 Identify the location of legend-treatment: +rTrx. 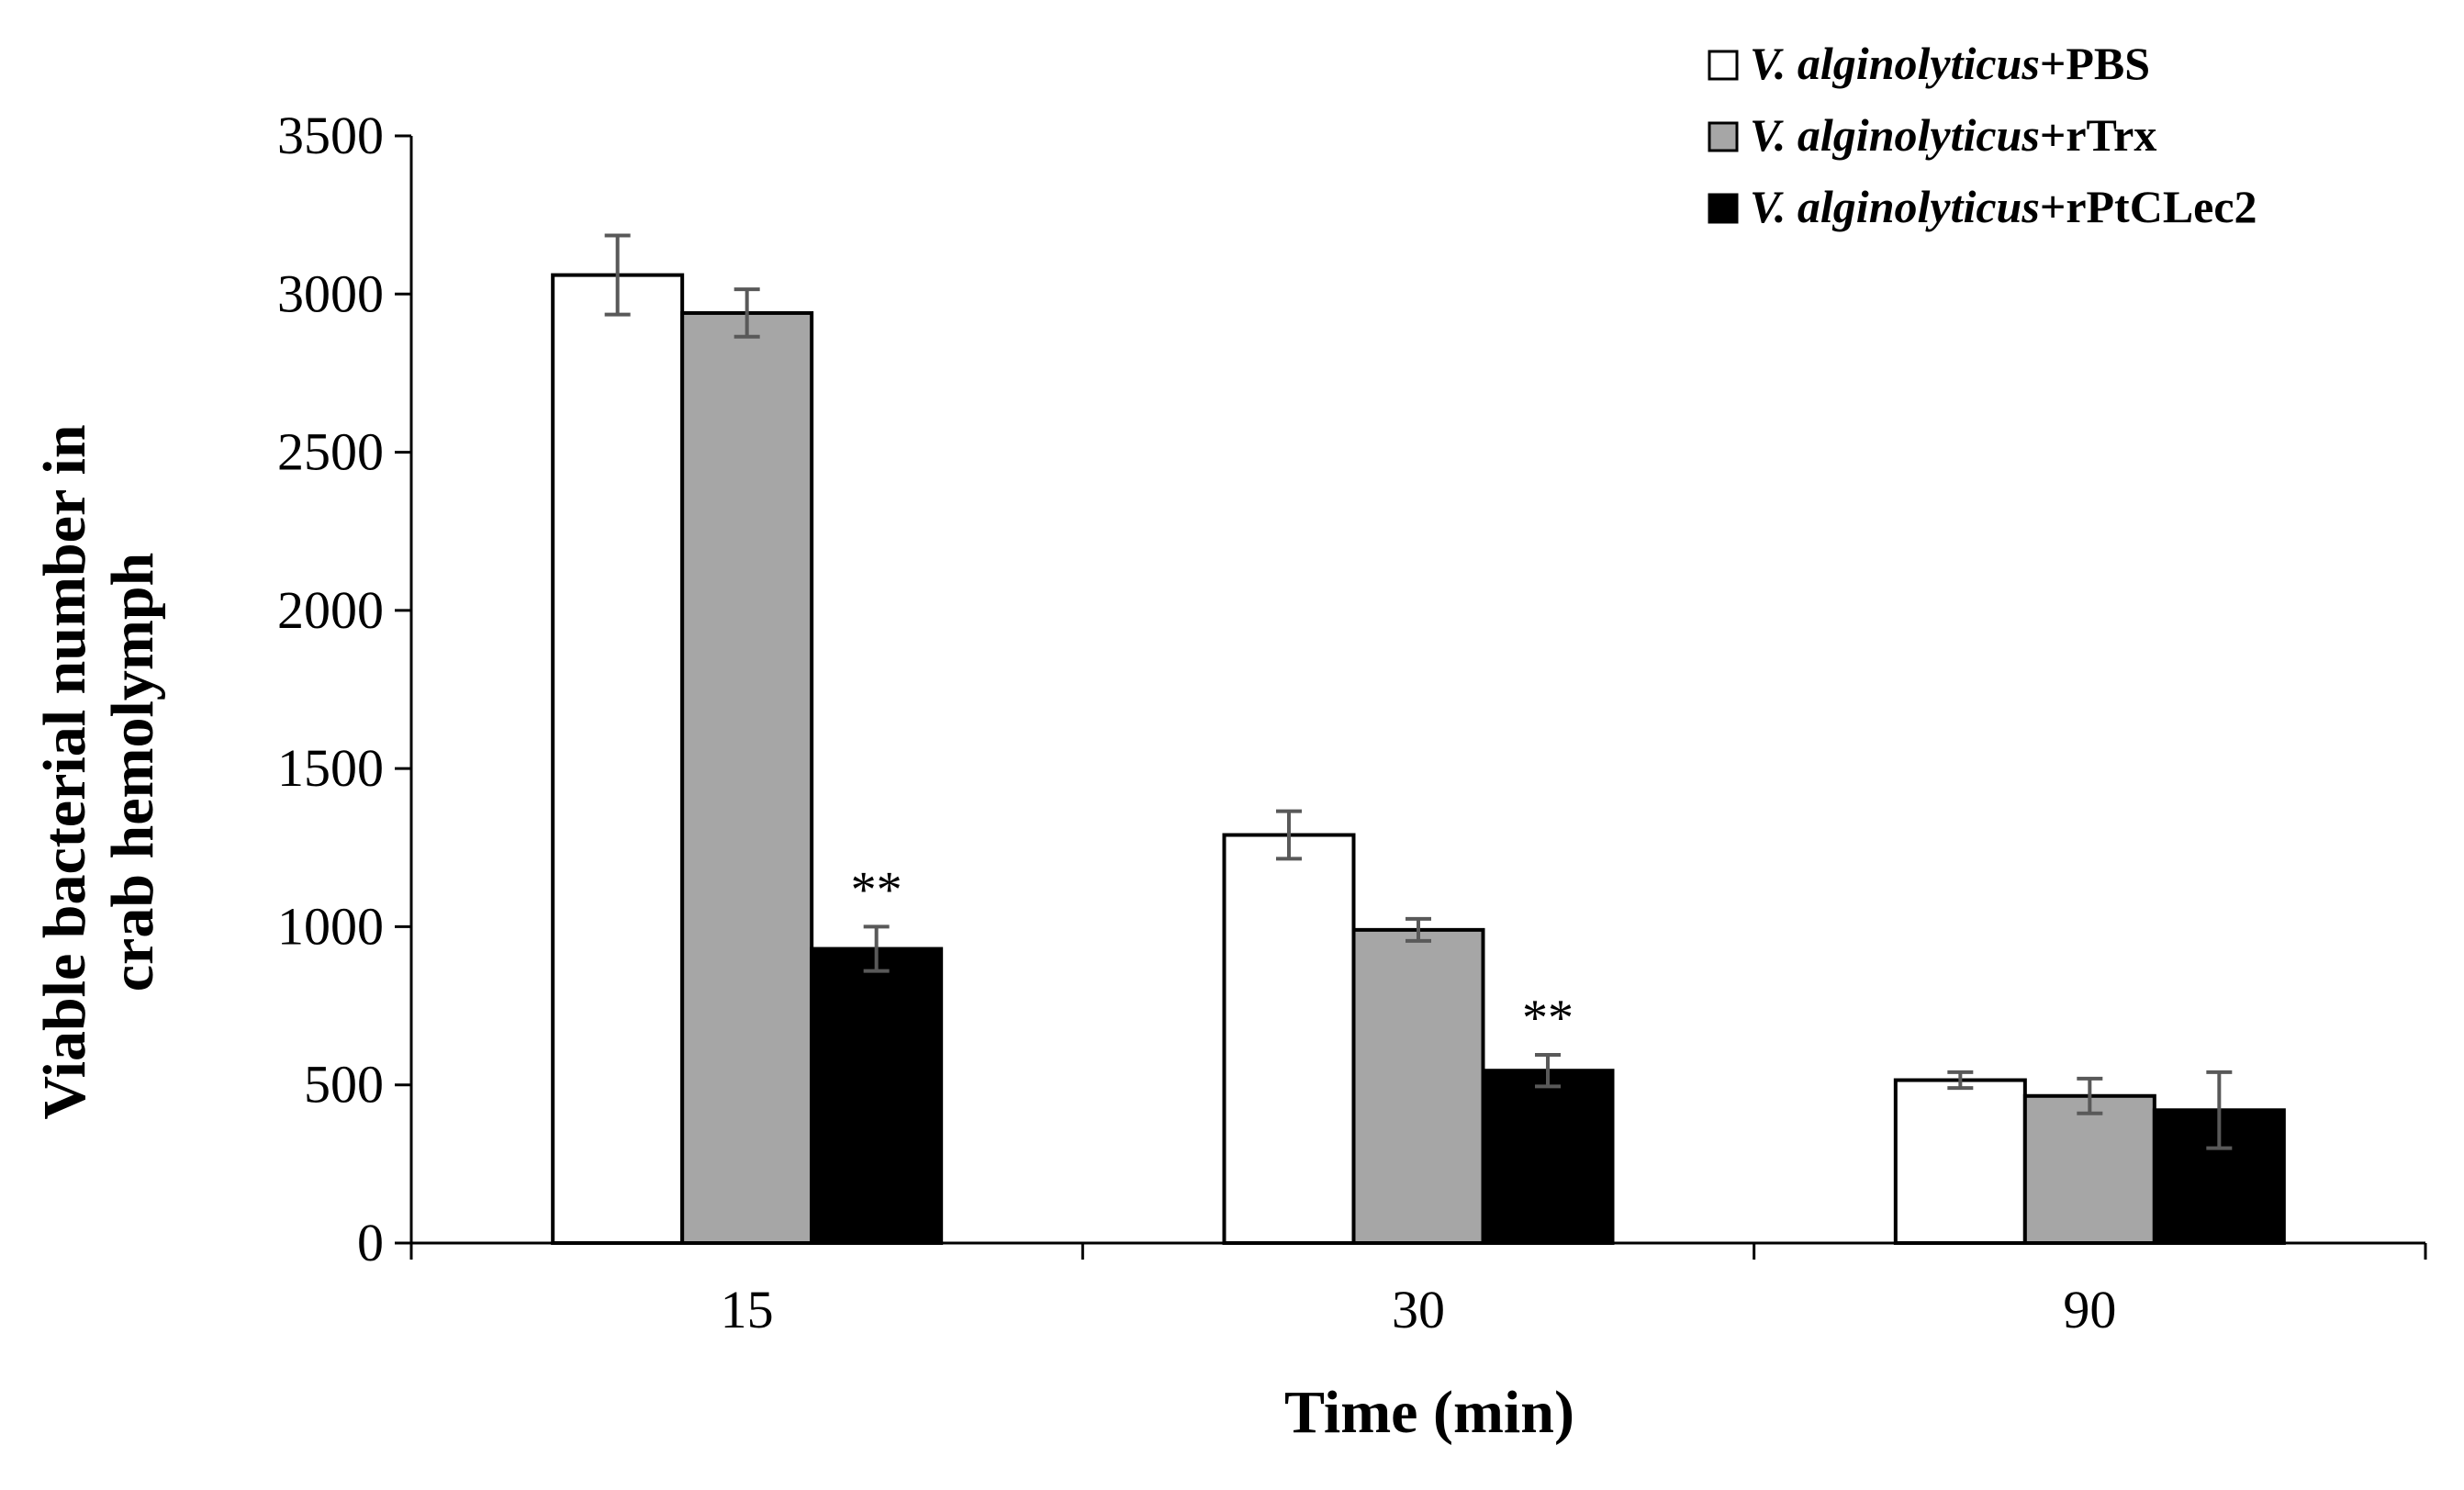
(2098, 135).